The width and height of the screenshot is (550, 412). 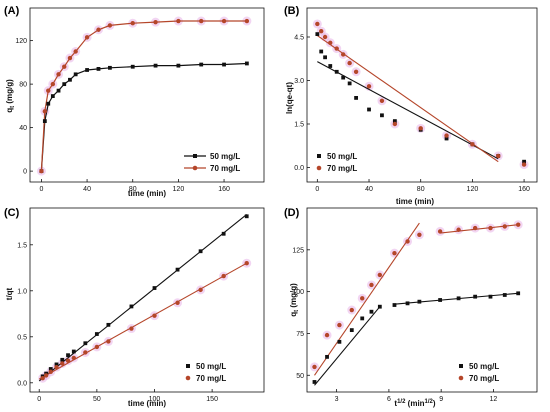 I want to click on x-axis-label-a: time (min), so click(x=147, y=193).